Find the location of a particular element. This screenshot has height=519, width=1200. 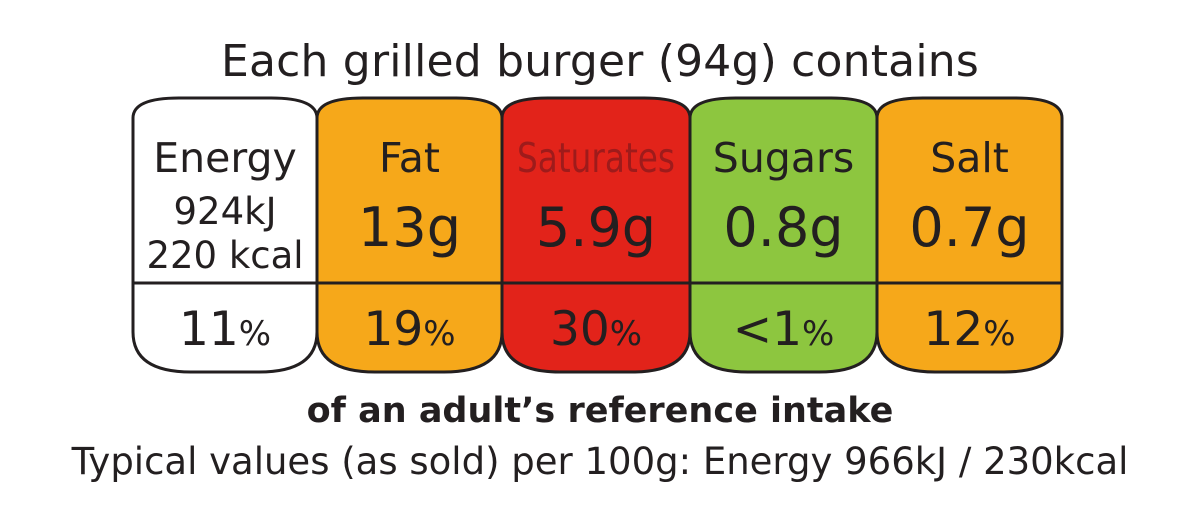

reference-intake-note: of an adult’s reference intake is located at coordinates (600, 411).